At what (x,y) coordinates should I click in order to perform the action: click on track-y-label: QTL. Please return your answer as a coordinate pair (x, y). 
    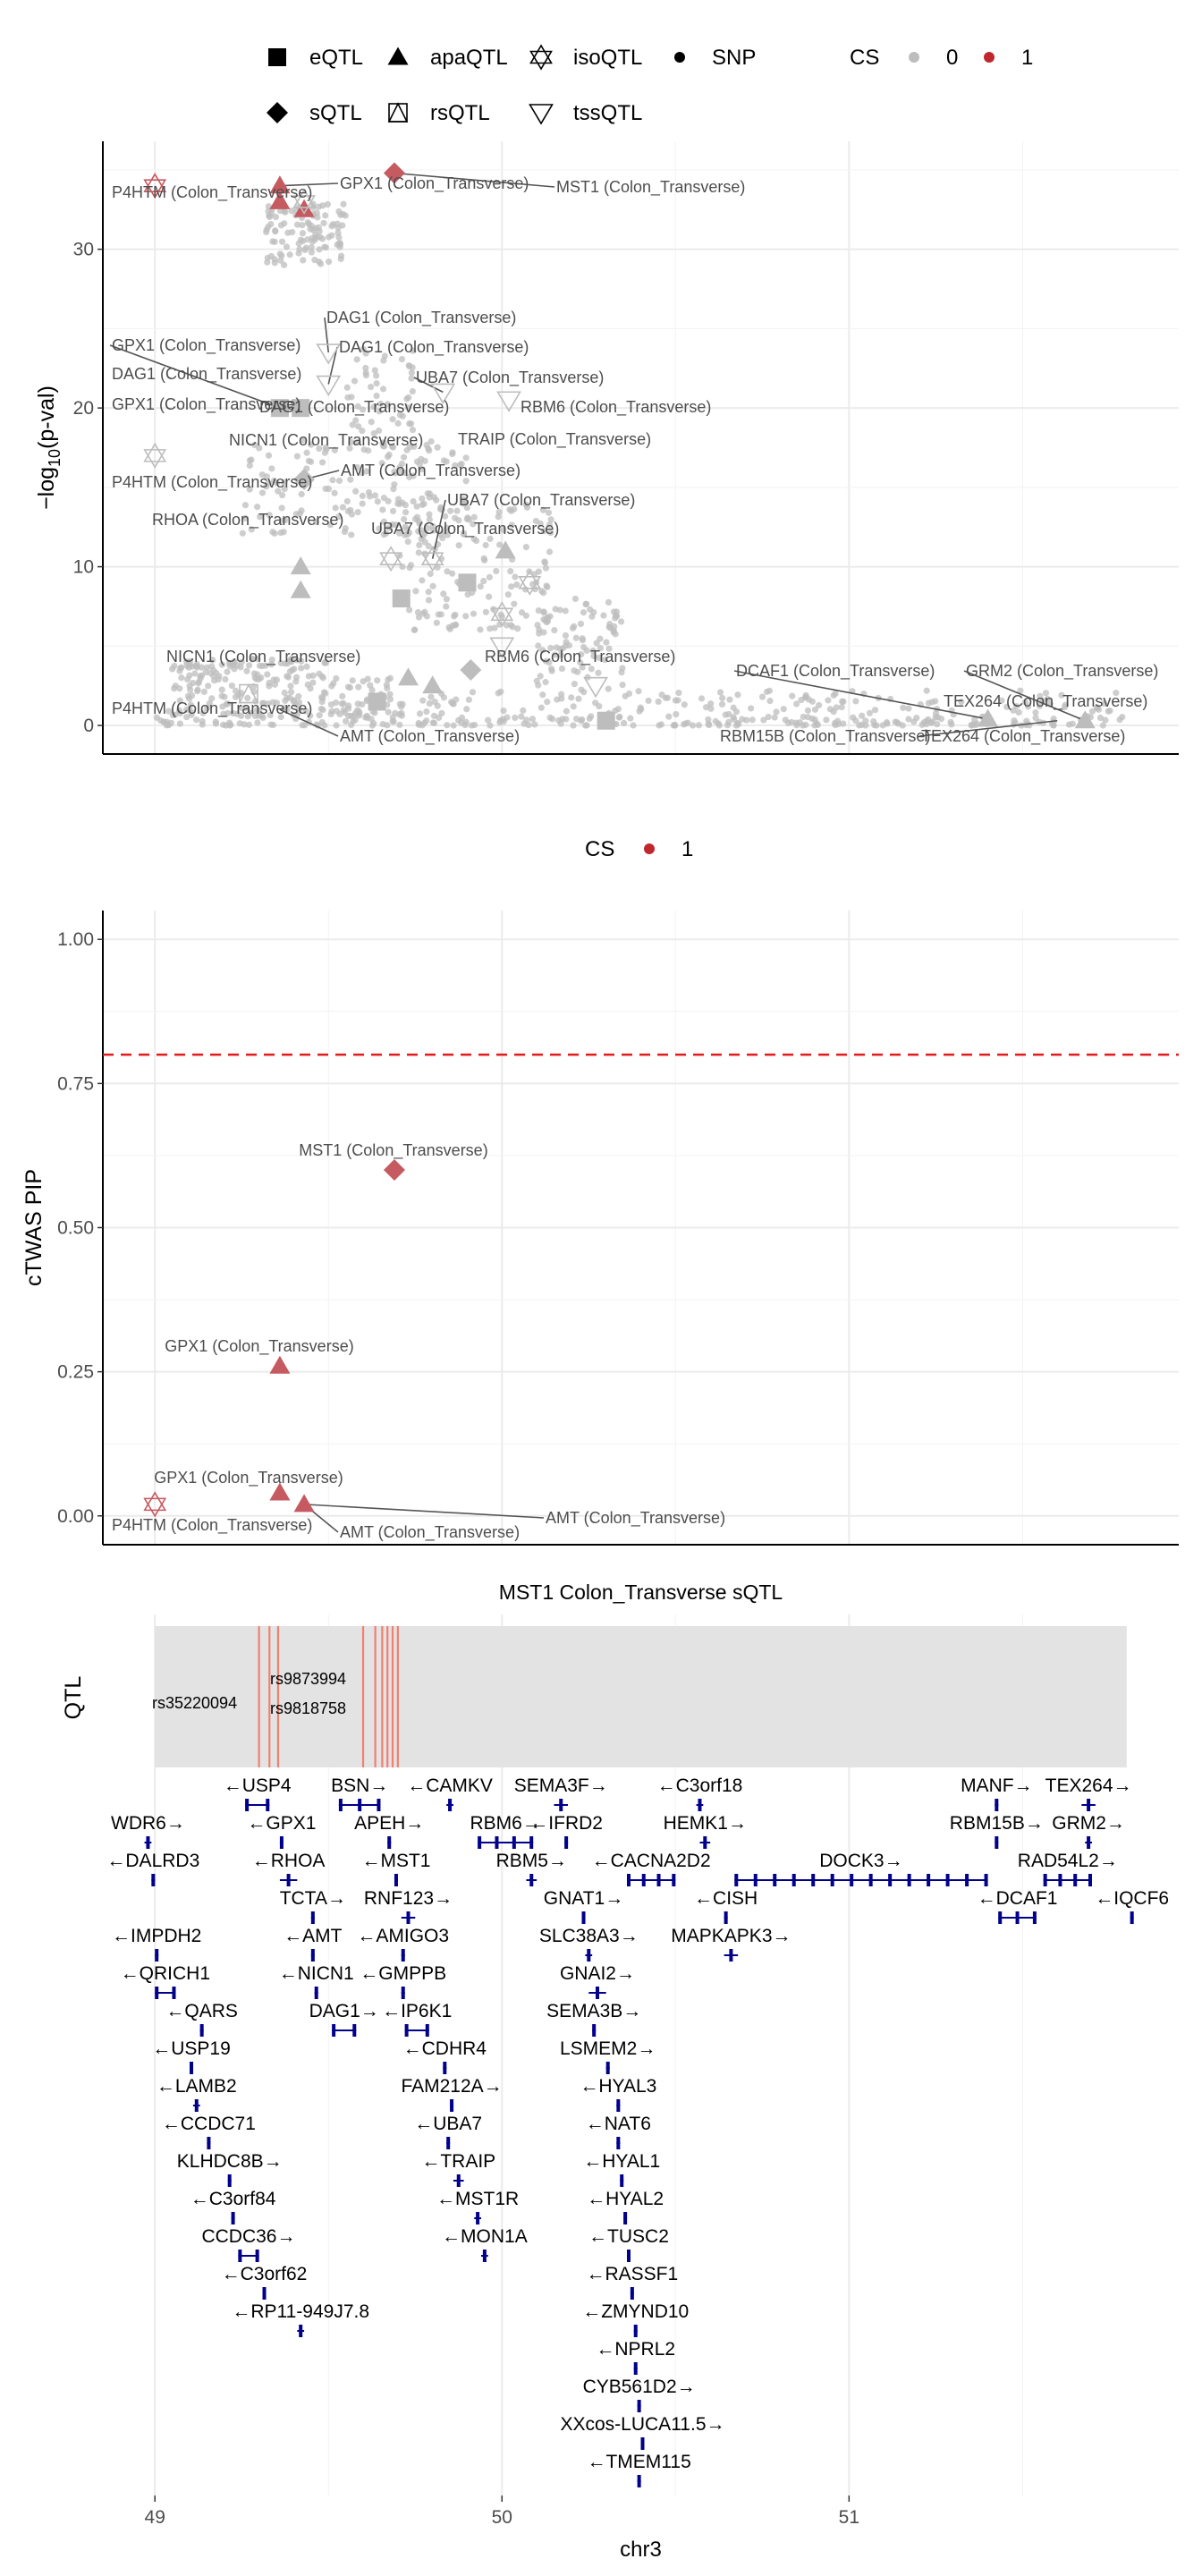
    Looking at the image, I should click on (73, 1698).